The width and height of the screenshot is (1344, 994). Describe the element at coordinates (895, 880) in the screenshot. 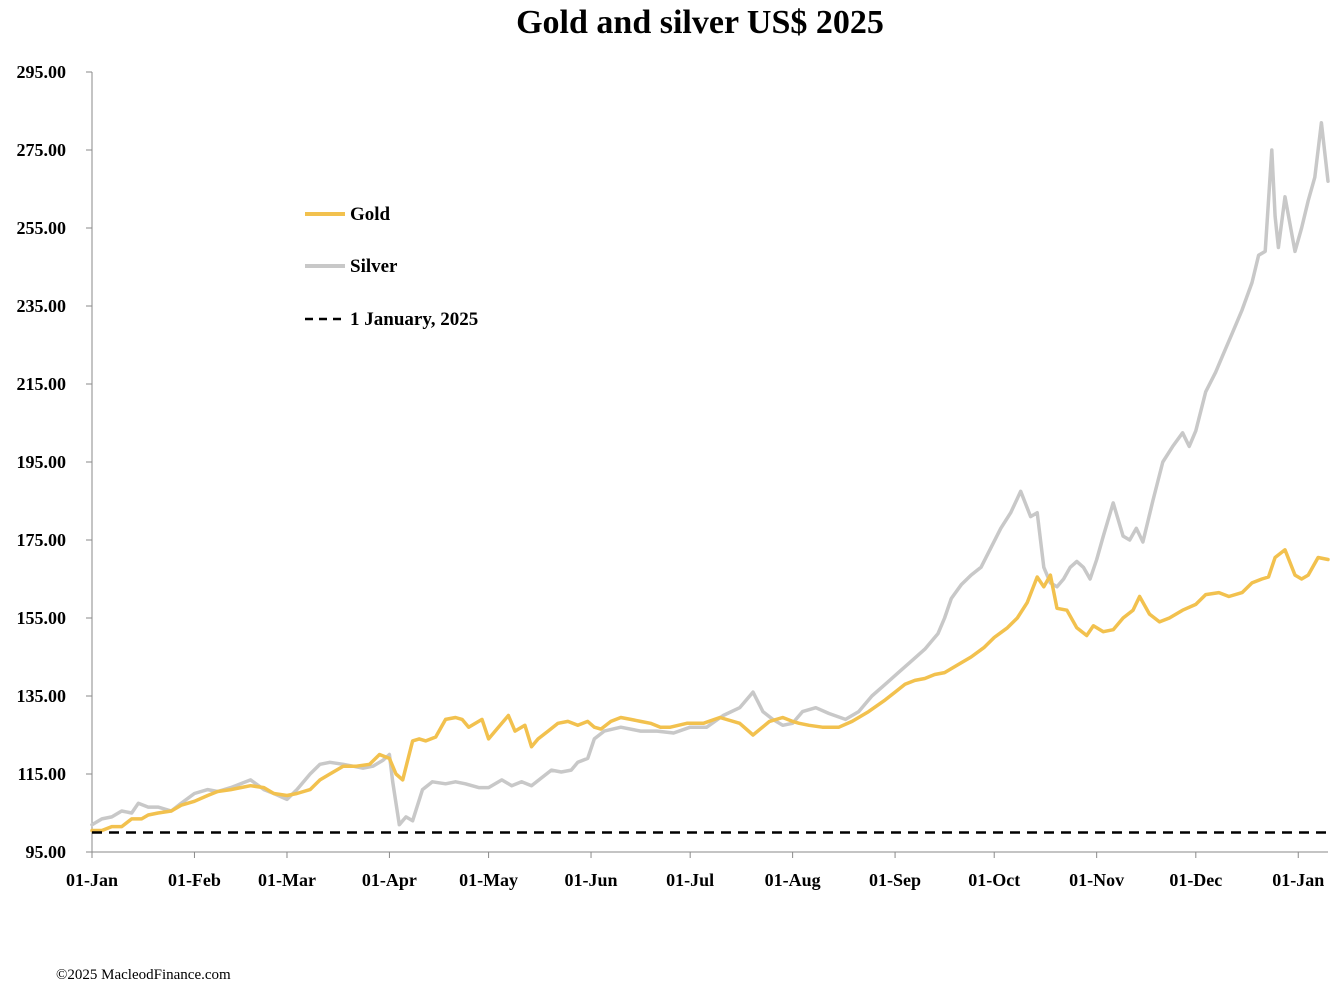

I see `x-tick-label: 01-Sep` at that location.